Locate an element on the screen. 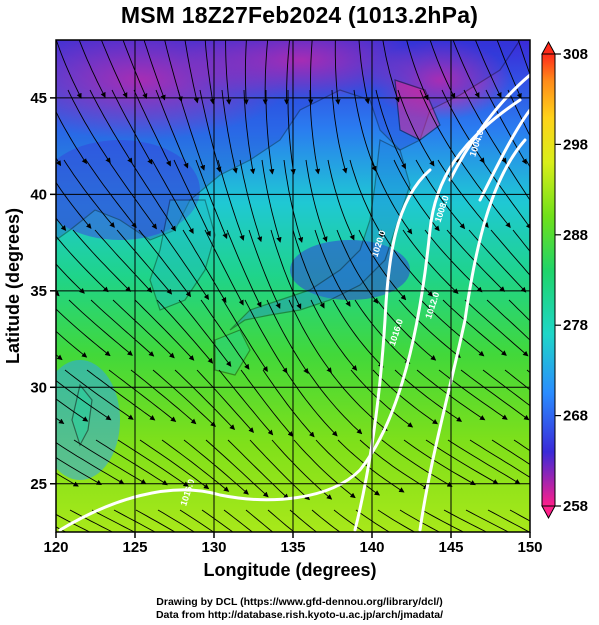  x-tick-label: 150 is located at coordinates (529, 547).